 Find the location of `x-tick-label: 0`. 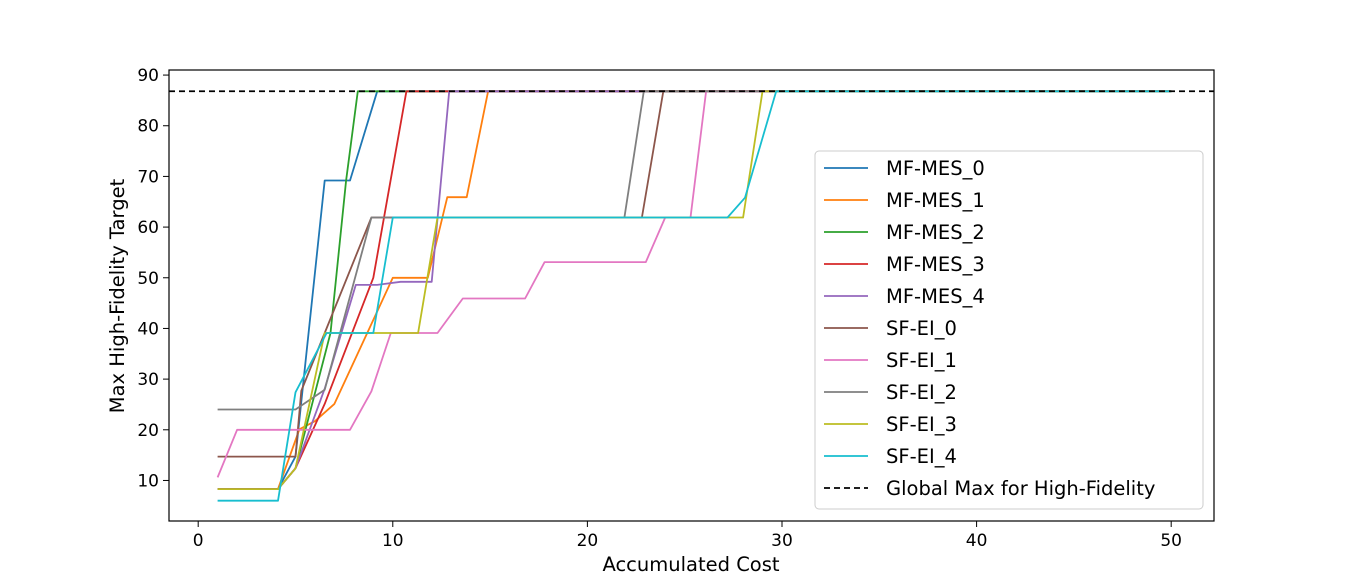

x-tick-label: 0 is located at coordinates (198, 541).